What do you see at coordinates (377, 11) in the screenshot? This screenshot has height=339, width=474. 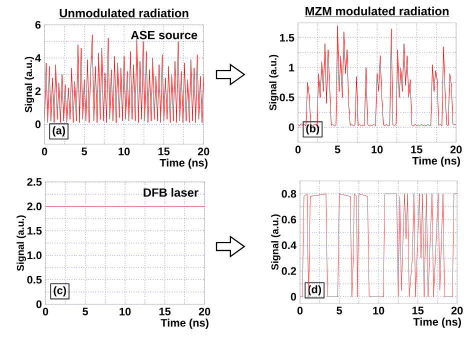 I see `chart-title: MZM modulated radiation` at bounding box center [377, 11].